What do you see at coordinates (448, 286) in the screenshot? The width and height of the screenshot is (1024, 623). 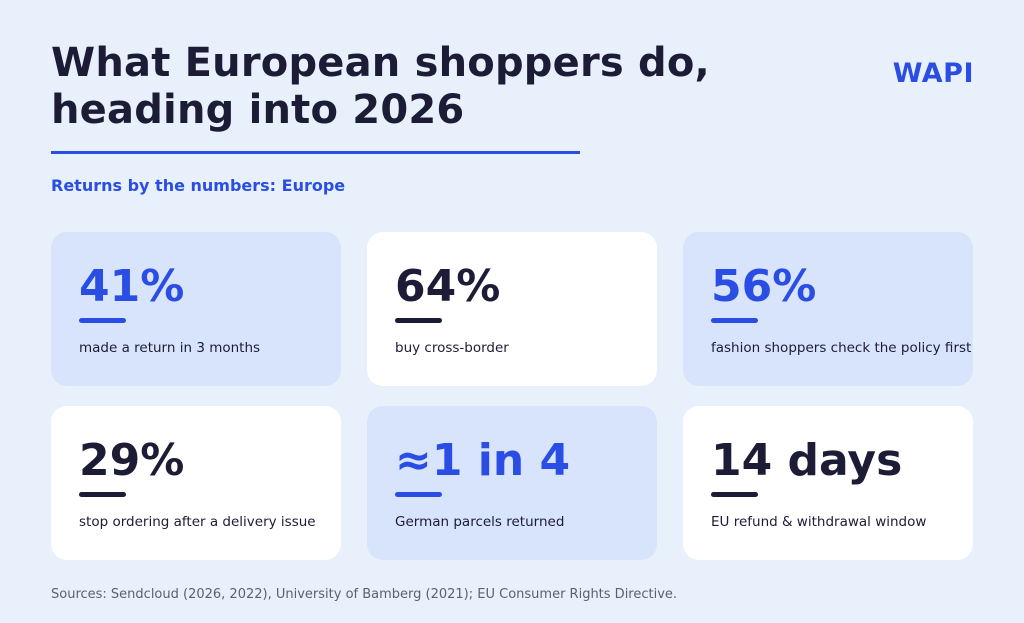 I see `stat-value: 64%` at bounding box center [448, 286].